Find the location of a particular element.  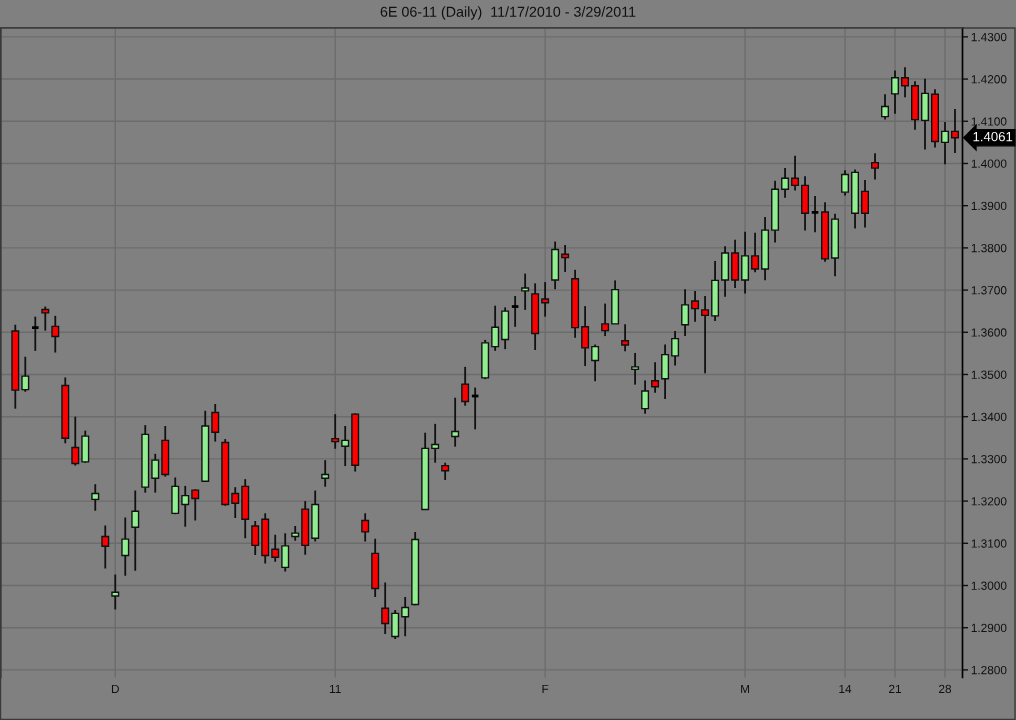

x-tick-label: M is located at coordinates (745, 688).